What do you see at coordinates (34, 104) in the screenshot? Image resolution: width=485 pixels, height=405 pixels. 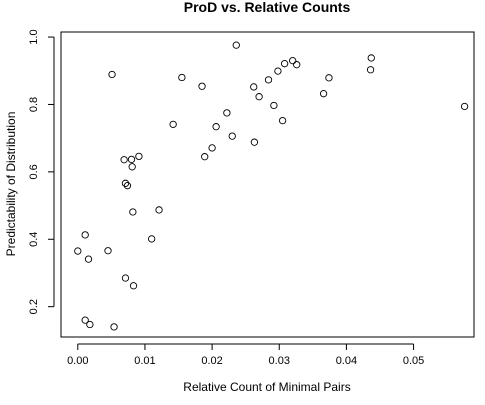 I see `y-tick-label: 0.8` at bounding box center [34, 104].